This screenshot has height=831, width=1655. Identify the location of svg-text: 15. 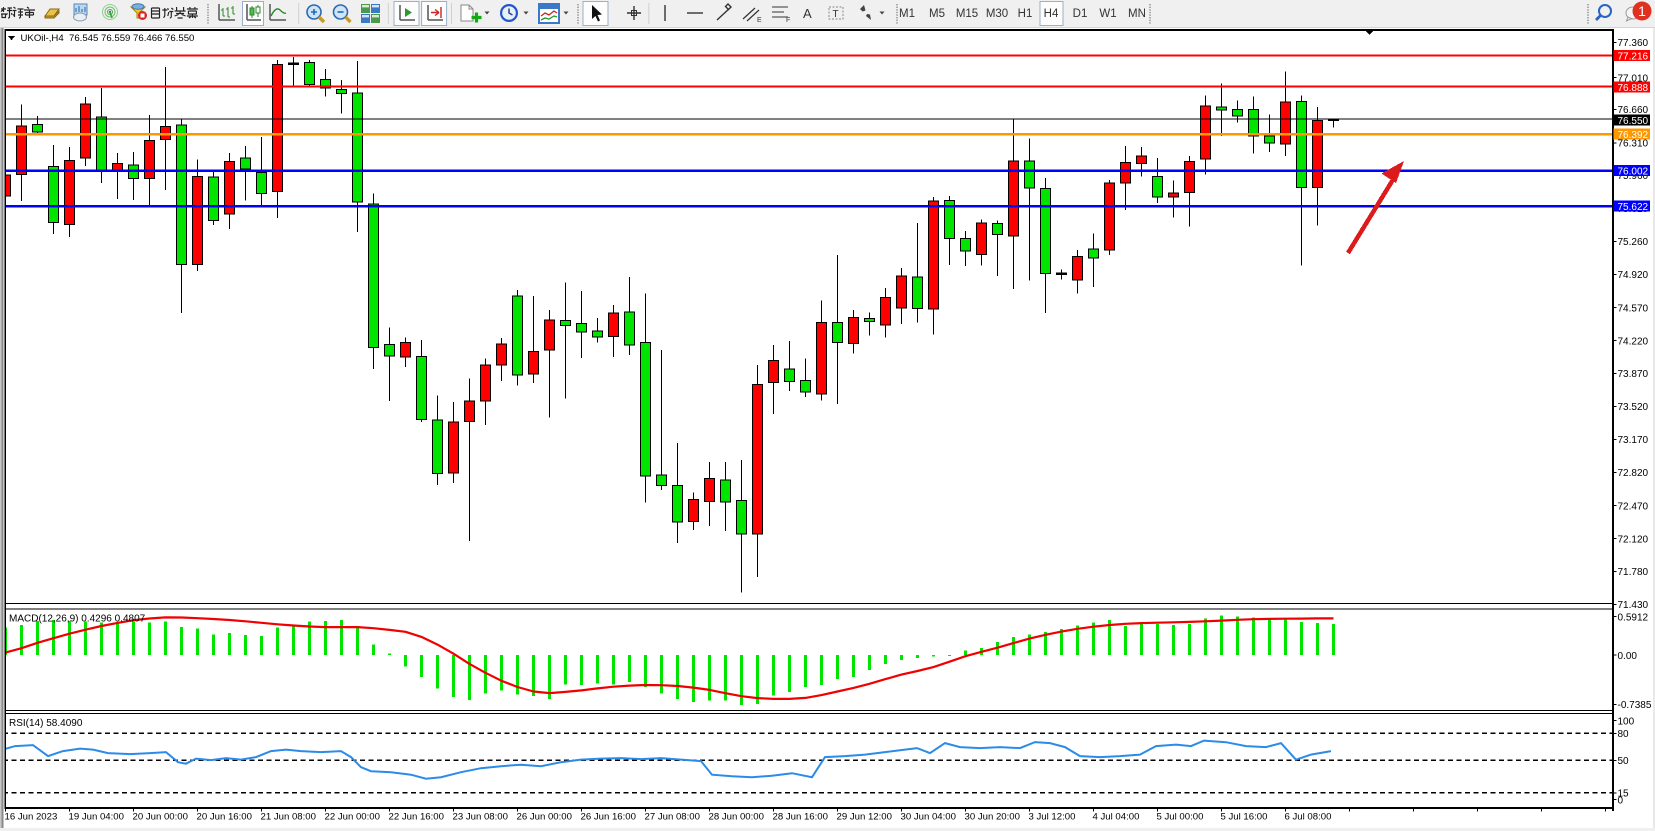
(1624, 794).